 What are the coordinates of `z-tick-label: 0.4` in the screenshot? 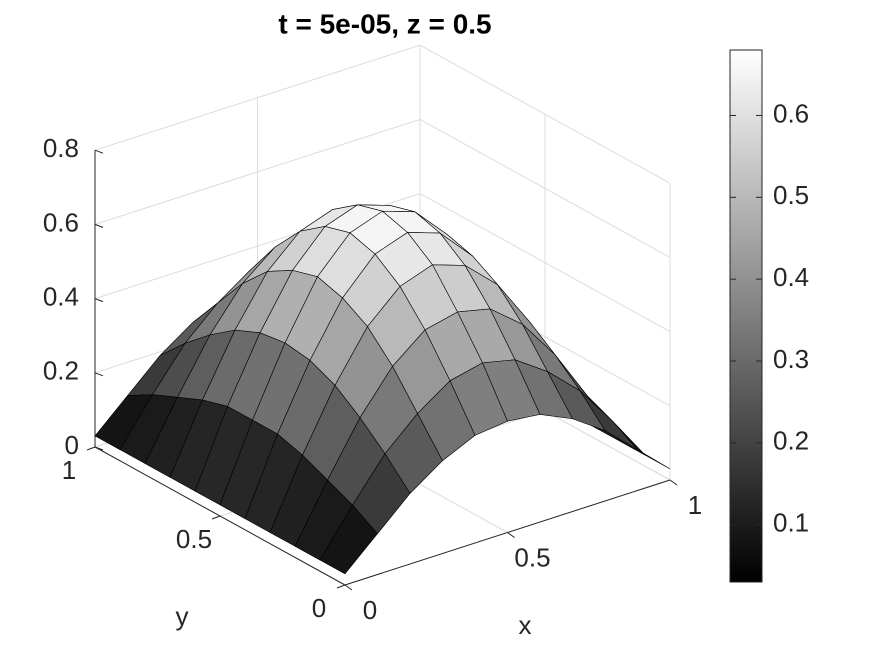 It's located at (61, 296).